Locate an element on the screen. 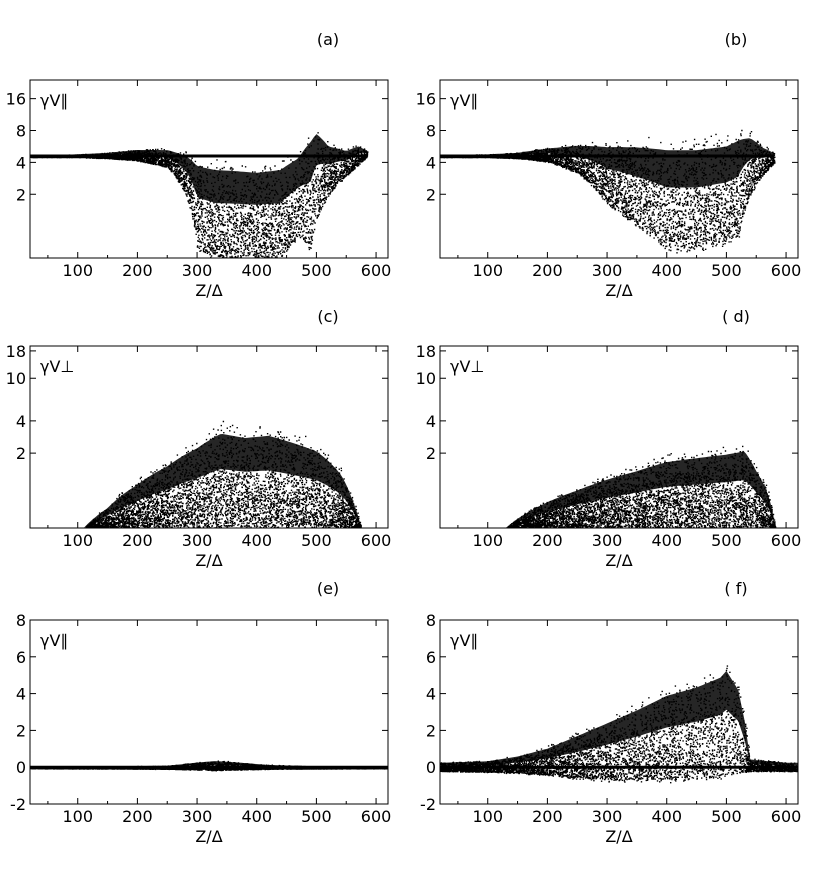  panel-b: 100 200 300 400 500 600 2 4 8 16 Z/Δ γV∥ (b) is located at coordinates (609, 165).